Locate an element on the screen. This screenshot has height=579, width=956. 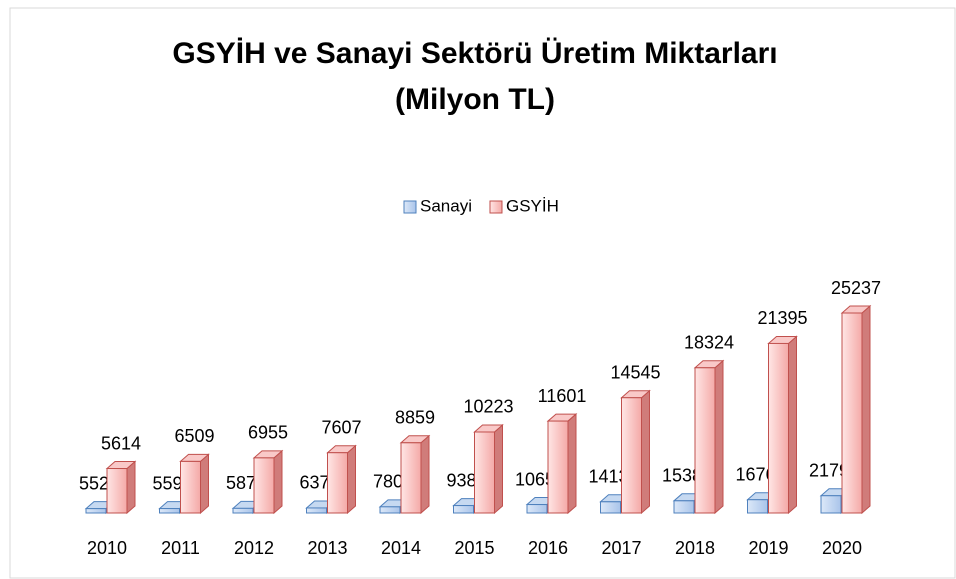
x-tick-label: 2010 is located at coordinates (107, 548).